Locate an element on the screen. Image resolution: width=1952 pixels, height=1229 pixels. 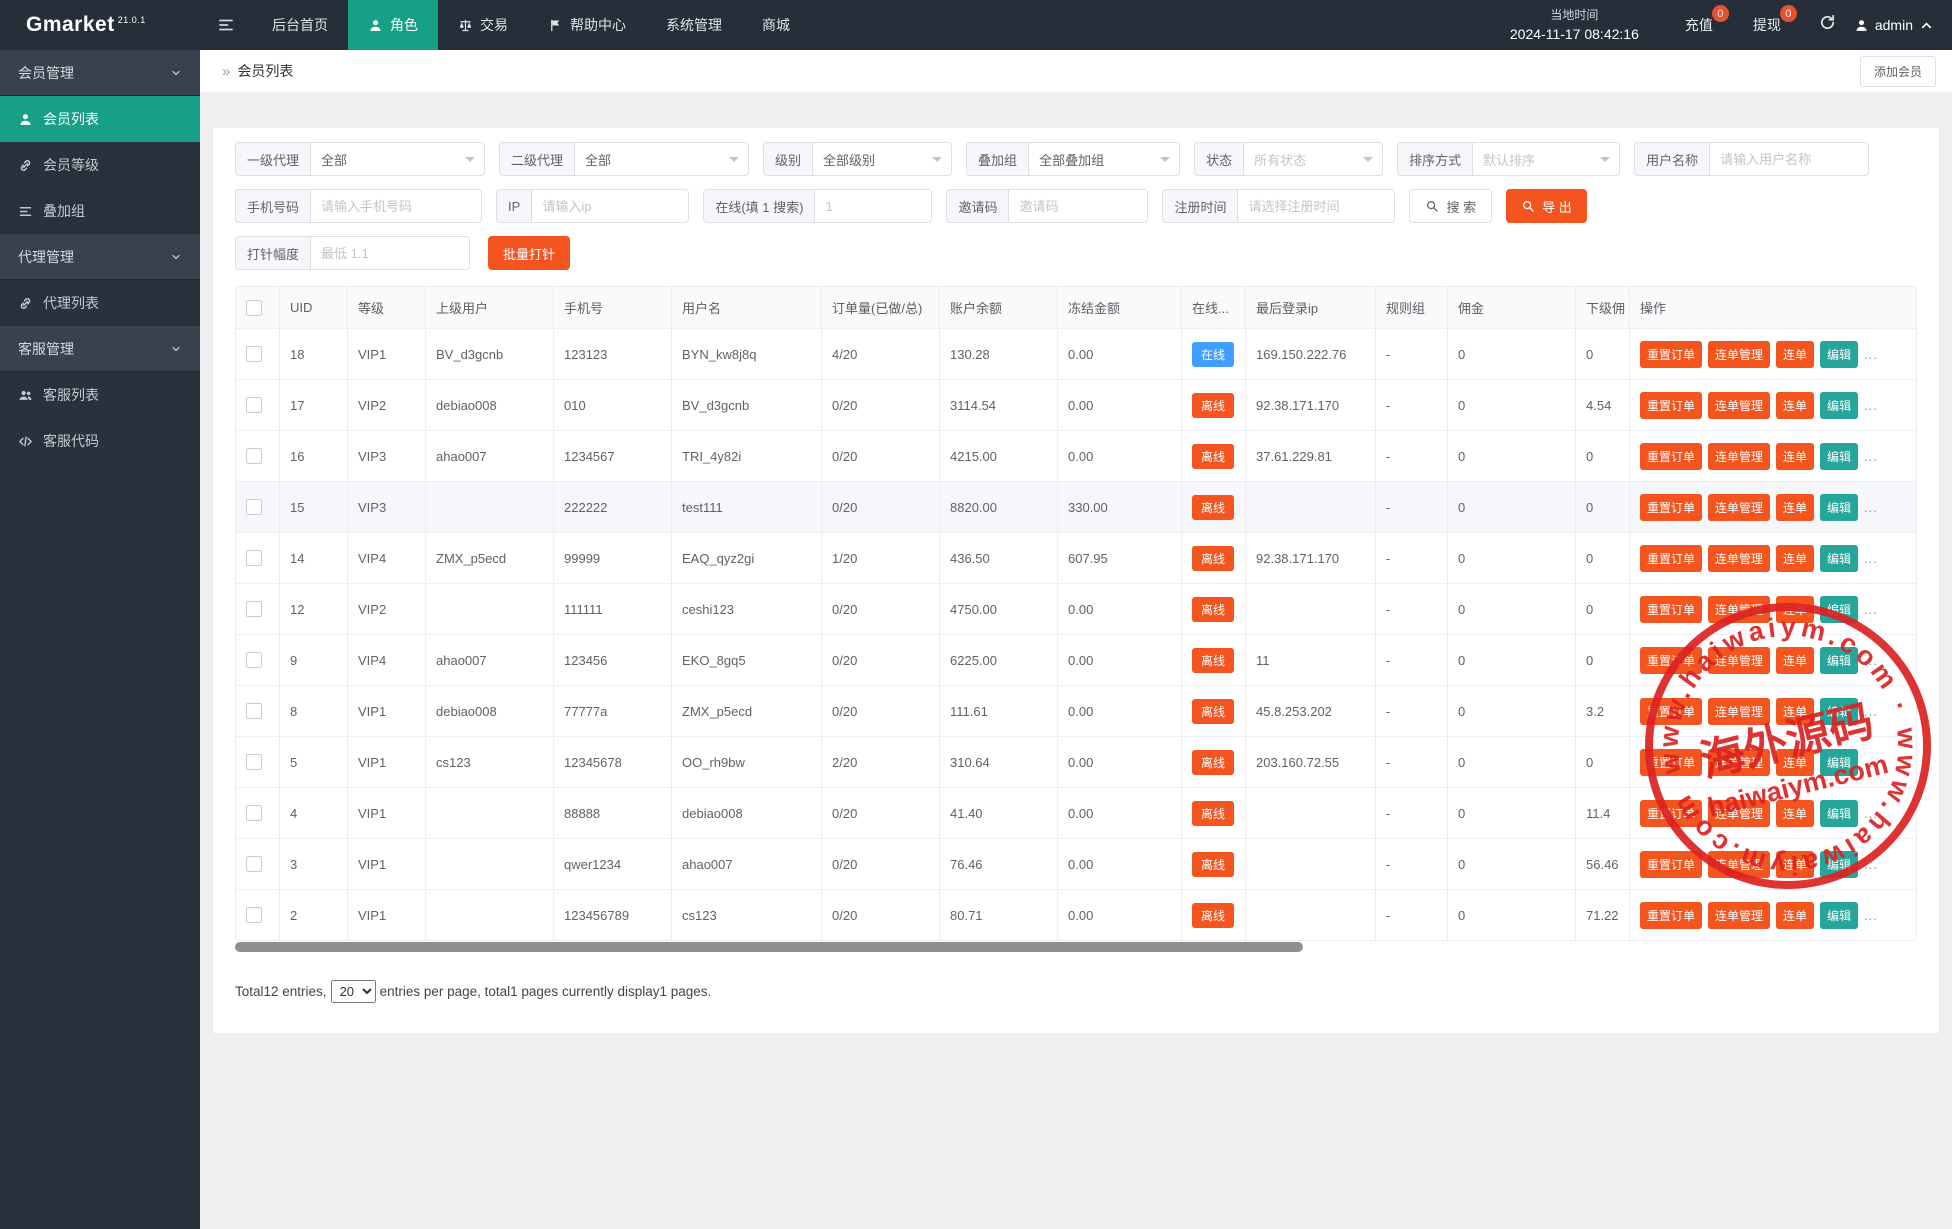
nav-item-1: 后台首页 is located at coordinates (300, 25).